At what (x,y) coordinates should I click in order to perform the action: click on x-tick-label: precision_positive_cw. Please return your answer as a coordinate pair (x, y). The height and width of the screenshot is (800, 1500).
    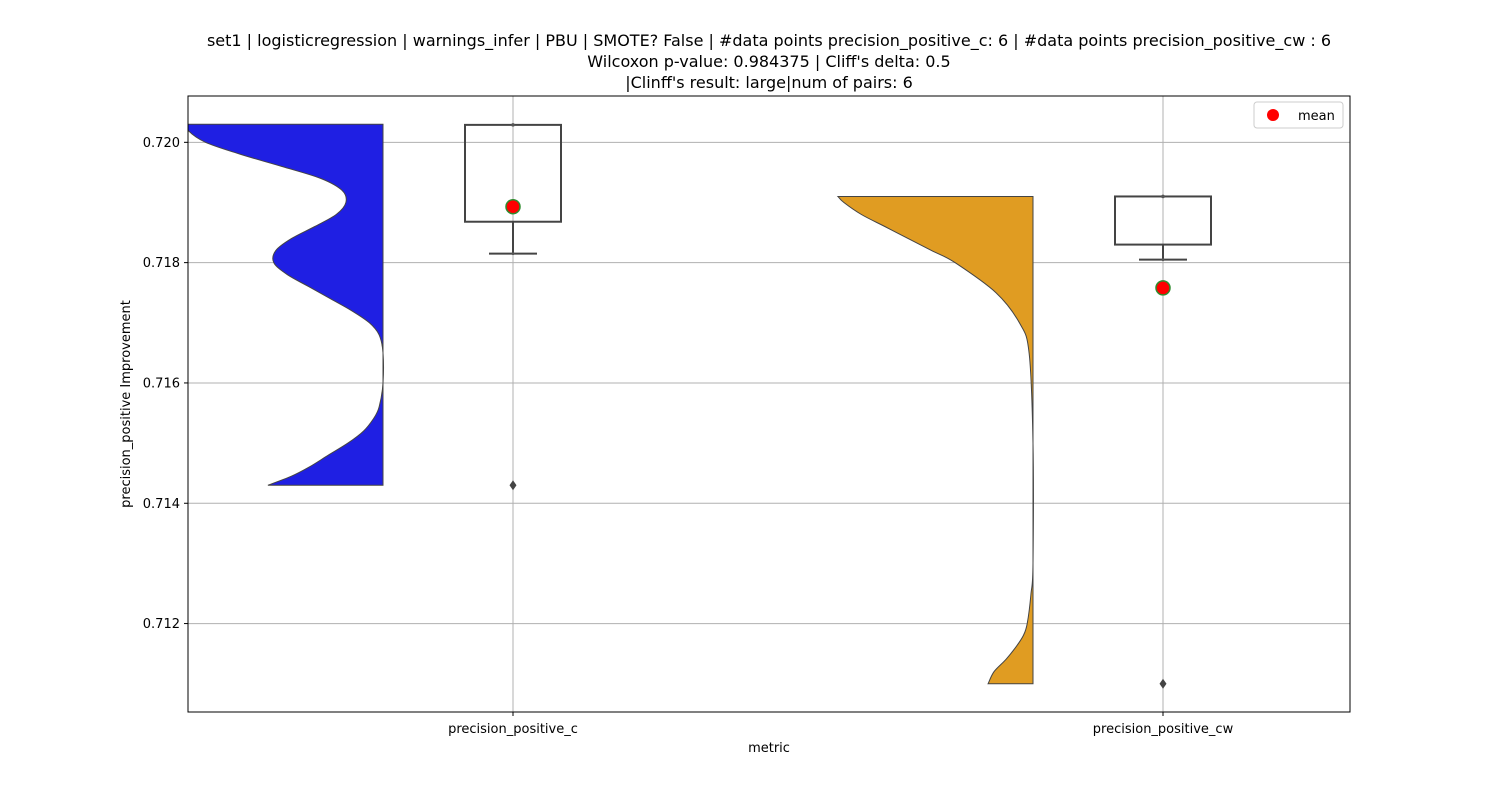
    Looking at the image, I should click on (1163, 729).